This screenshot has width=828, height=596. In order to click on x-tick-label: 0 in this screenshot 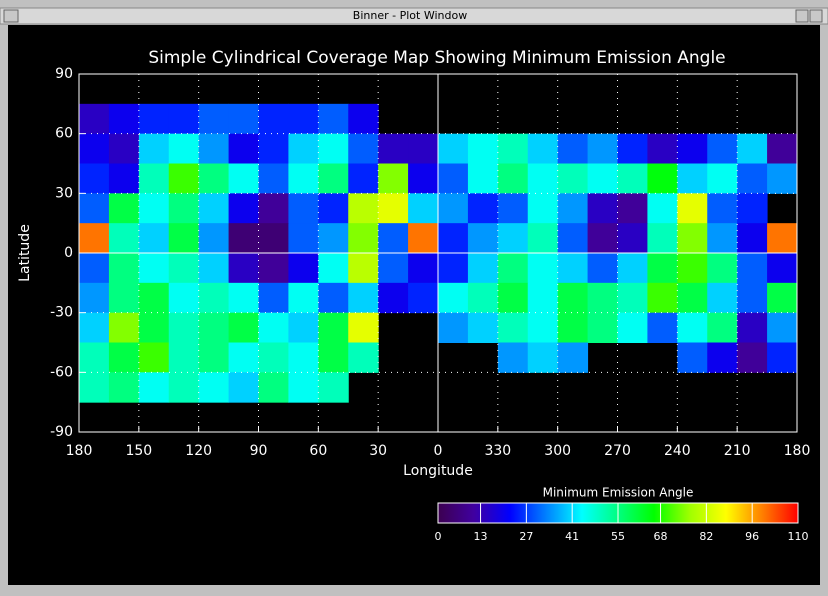, I will do `click(438, 451)`.